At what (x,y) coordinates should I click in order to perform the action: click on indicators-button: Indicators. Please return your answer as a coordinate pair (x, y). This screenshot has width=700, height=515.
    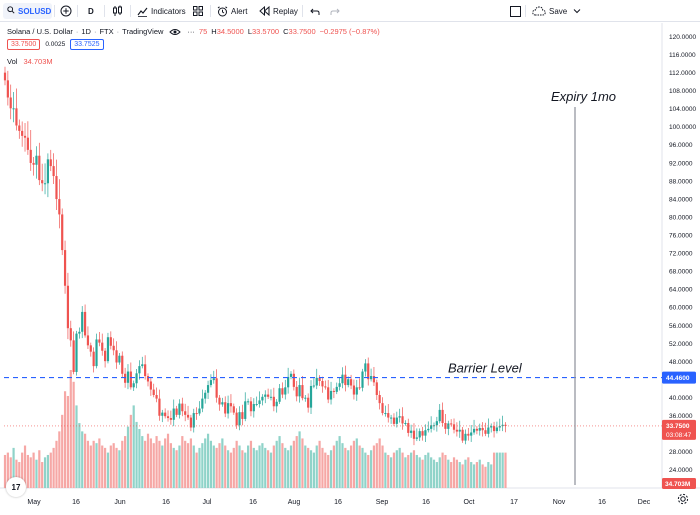
    Looking at the image, I should click on (161, 11).